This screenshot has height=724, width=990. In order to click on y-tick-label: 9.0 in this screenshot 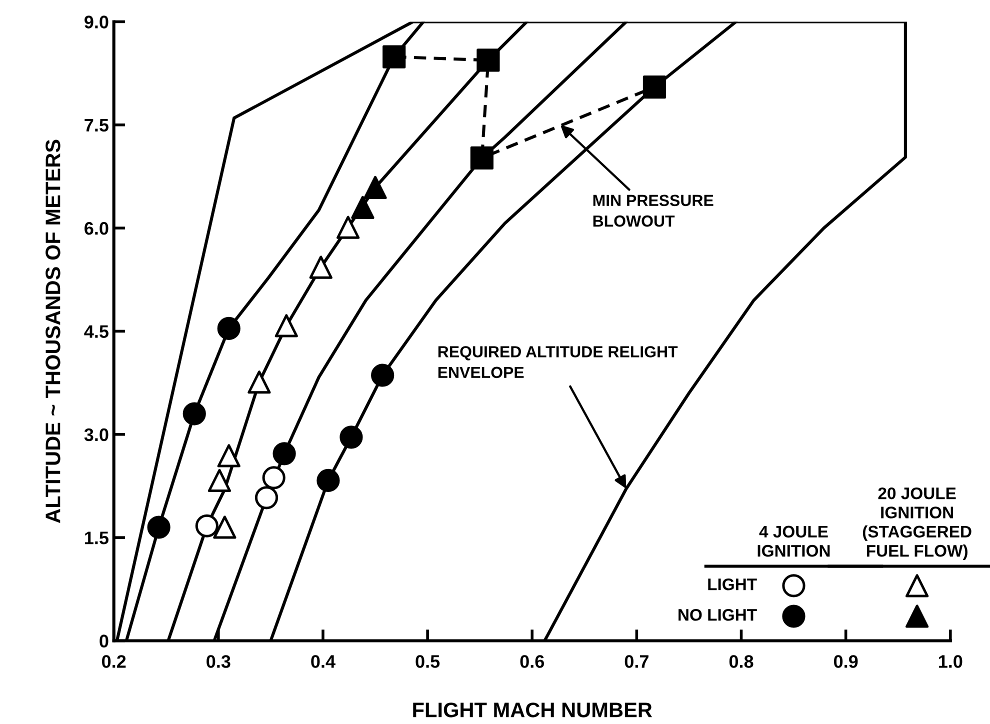, I will do `click(96, 22)`.